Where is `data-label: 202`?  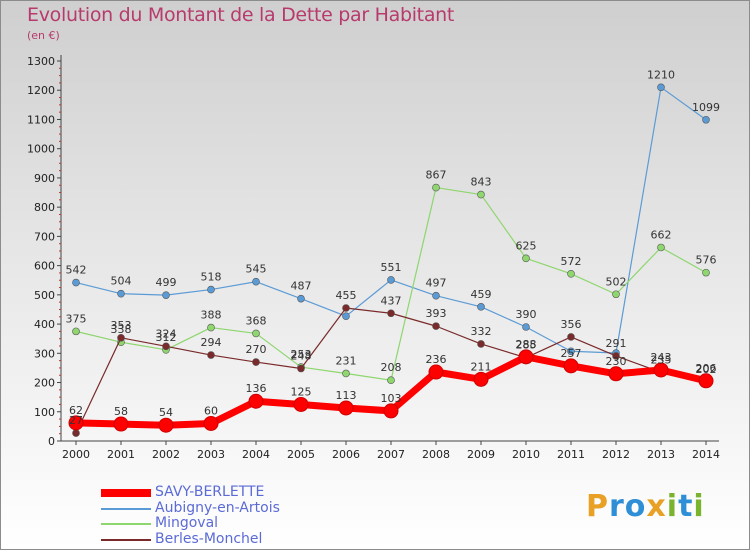
data-label: 202 is located at coordinates (706, 369).